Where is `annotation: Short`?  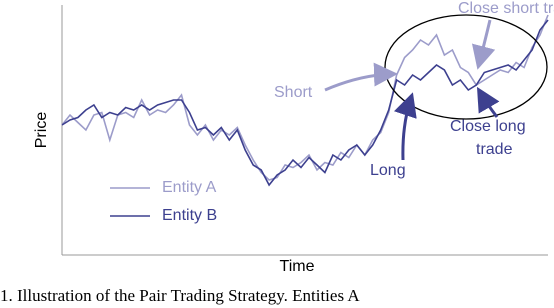
annotation: Short is located at coordinates (293, 92).